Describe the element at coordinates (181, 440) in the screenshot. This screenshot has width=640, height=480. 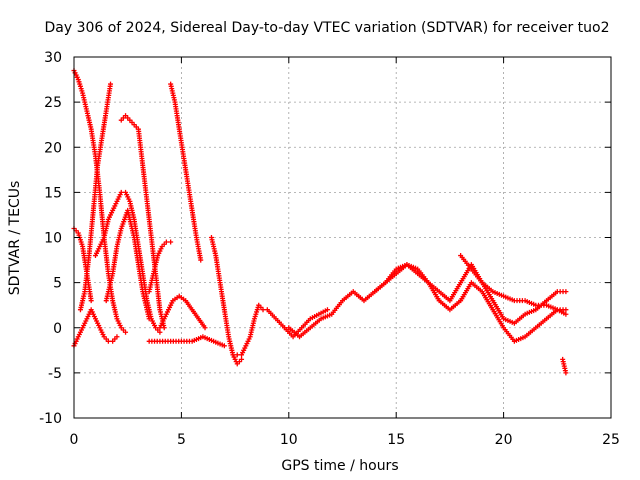
I see `x-tick-label: 5` at that location.